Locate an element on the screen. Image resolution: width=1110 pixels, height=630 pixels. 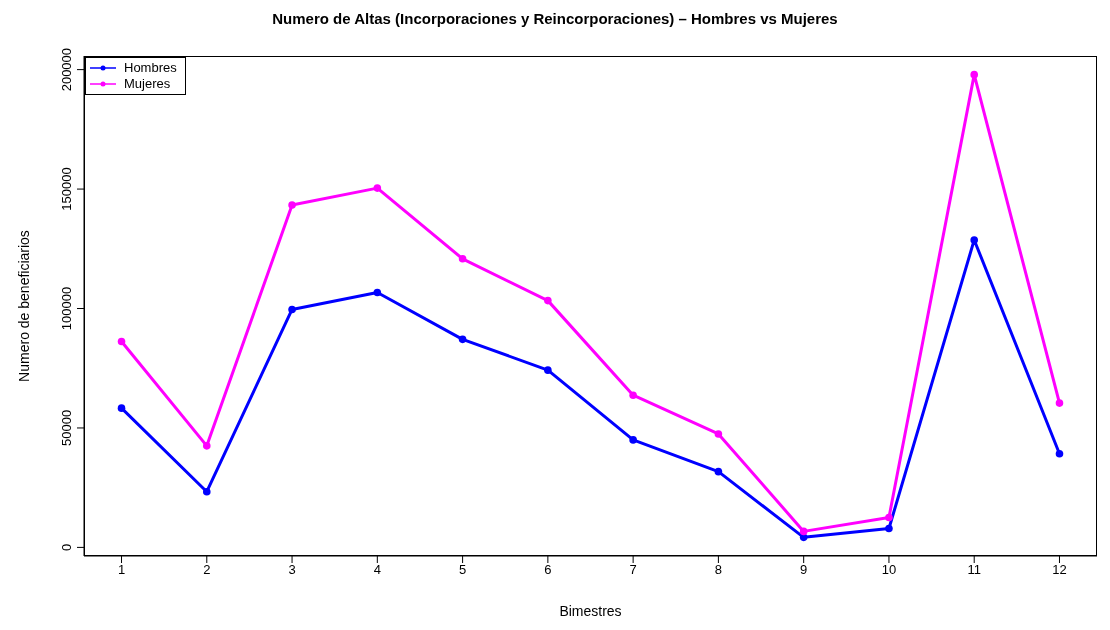
x-tick-label: 8 is located at coordinates (718, 570).